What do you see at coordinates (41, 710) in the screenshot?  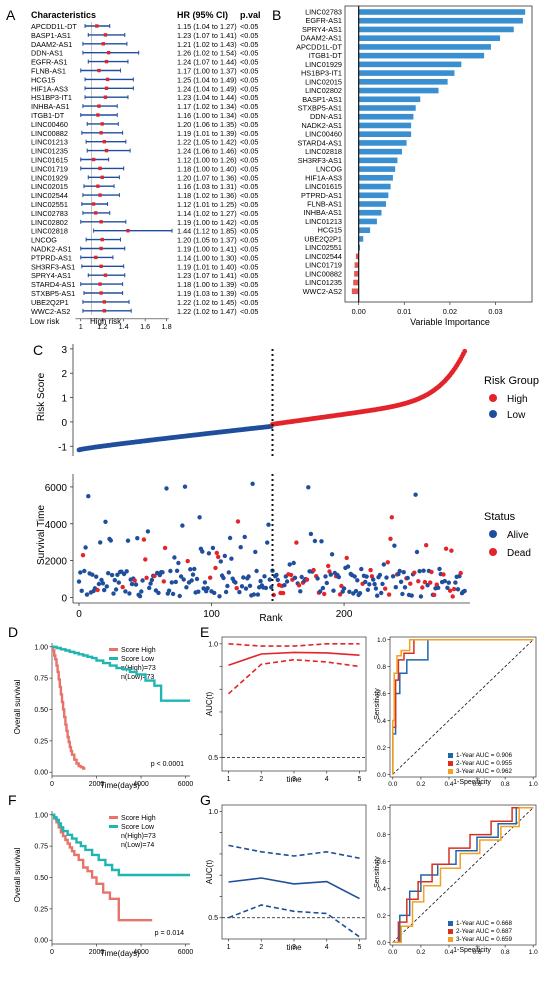 I see `km-y-tick-label: 0.50` at bounding box center [41, 710].